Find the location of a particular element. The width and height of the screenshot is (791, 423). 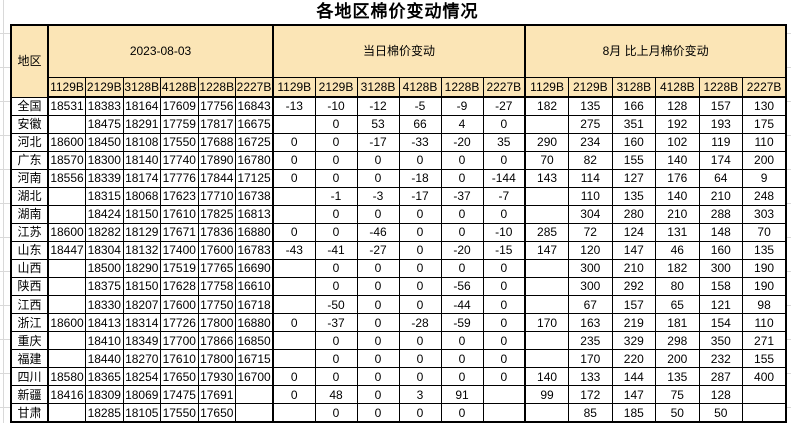

price-cell: 17691 is located at coordinates (216, 395).